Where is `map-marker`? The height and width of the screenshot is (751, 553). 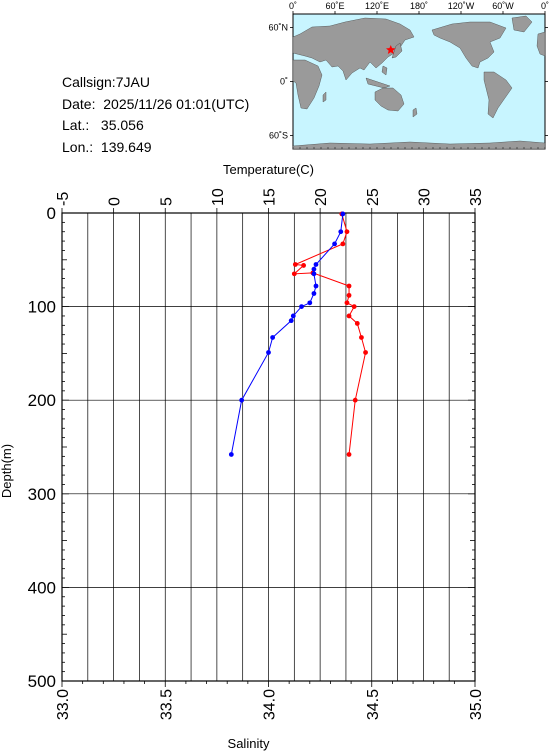
map-marker is located at coordinates (391, 49).